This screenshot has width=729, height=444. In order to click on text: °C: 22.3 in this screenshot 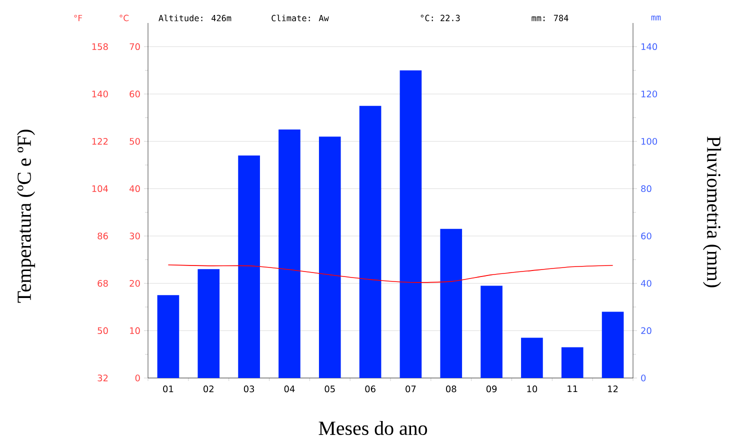, I will do `click(440, 18)`.